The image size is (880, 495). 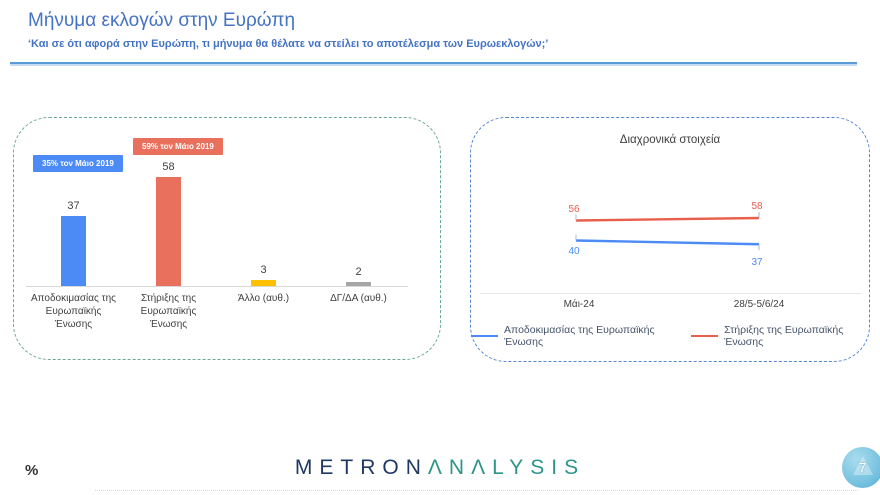 I want to click on percent-unit-label: %, so click(x=32, y=470).